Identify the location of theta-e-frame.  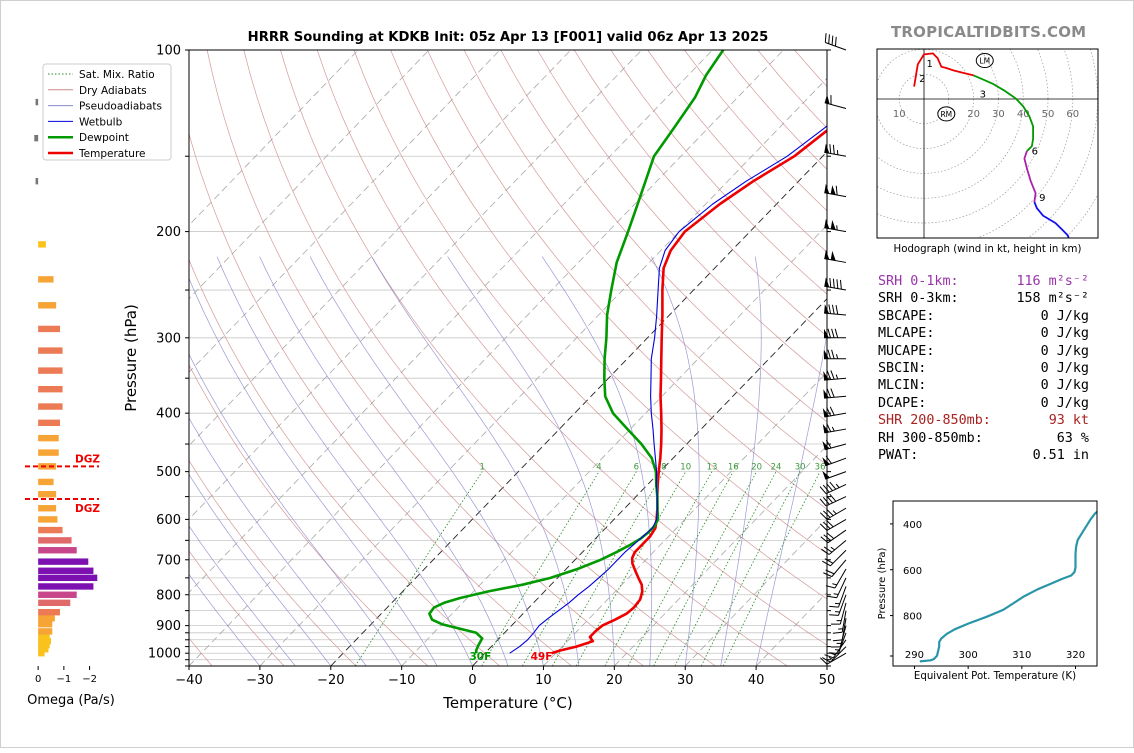
(995, 583).